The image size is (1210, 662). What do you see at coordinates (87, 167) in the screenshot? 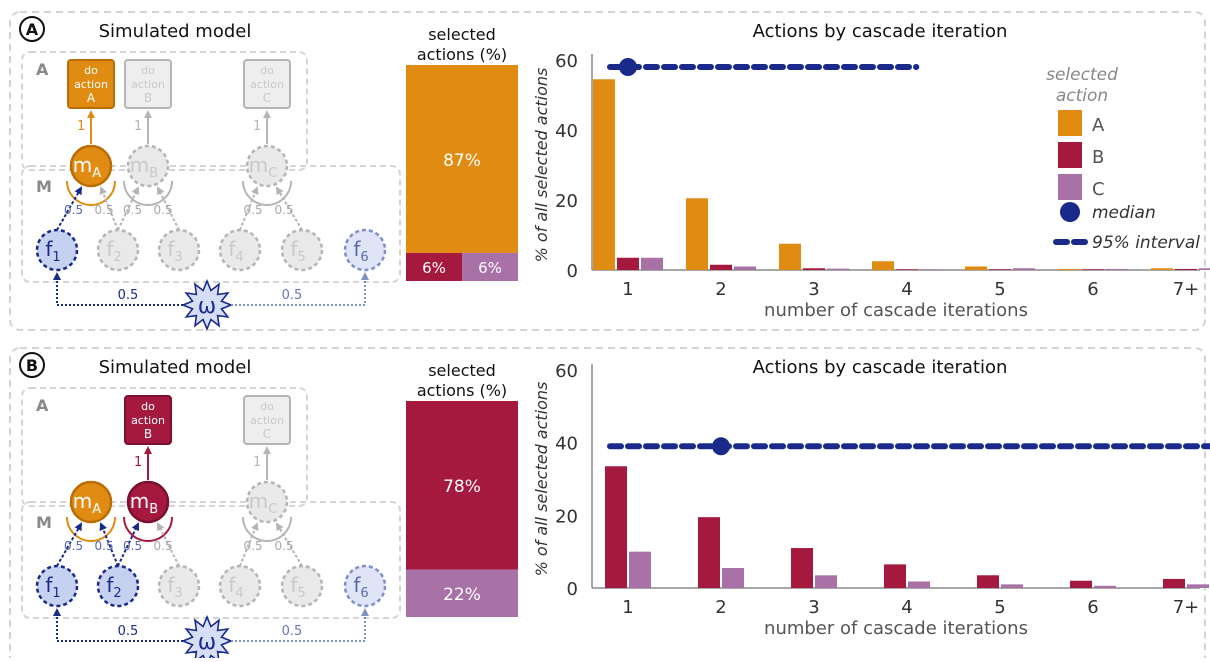
I see `motor-node-a-label: mA` at bounding box center [87, 167].